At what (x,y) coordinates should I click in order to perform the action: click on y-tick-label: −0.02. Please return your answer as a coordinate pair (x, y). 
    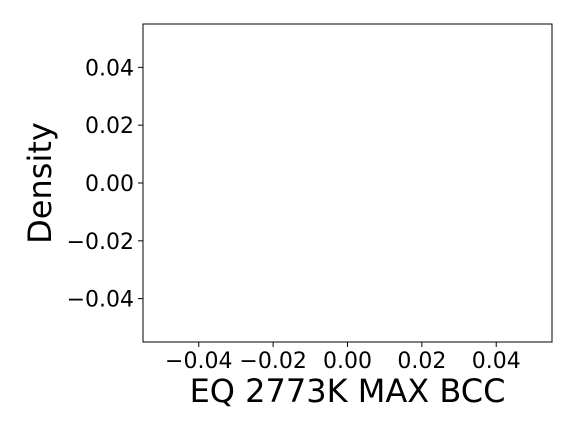
    Looking at the image, I should click on (100, 242).